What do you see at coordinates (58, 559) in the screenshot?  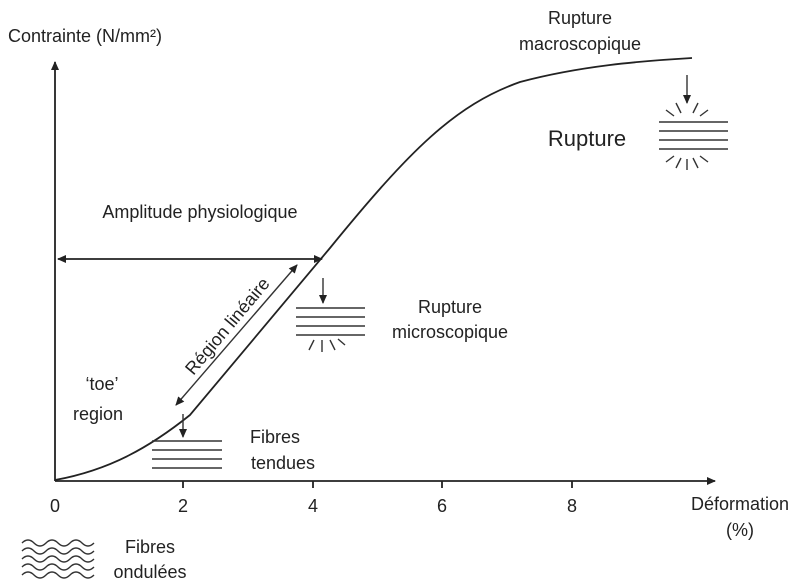 I see `wavy-fibres-icon` at bounding box center [58, 559].